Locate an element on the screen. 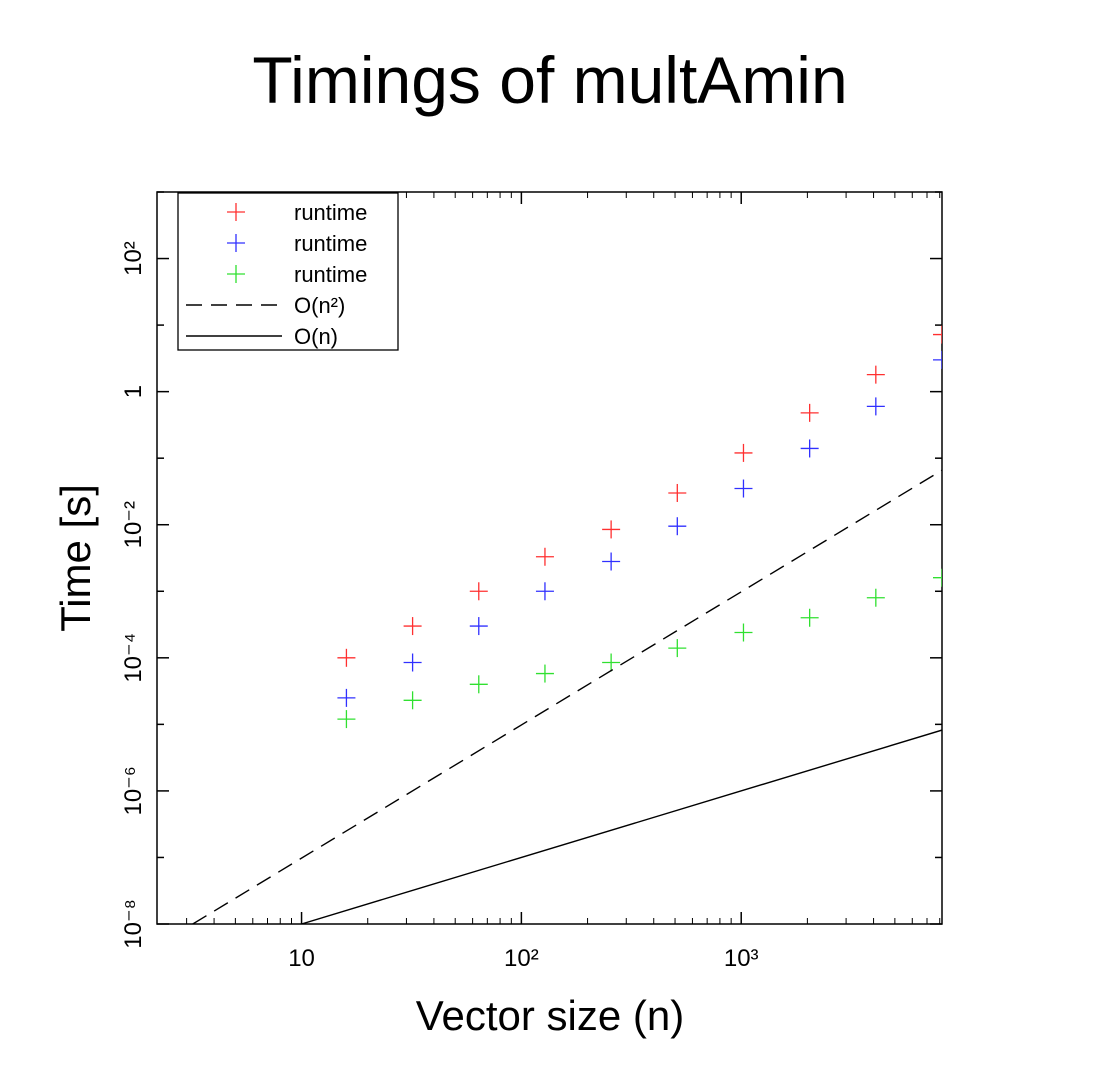 This screenshot has width=1100, height=1070. y-tick-label: 10² is located at coordinates (133, 258).